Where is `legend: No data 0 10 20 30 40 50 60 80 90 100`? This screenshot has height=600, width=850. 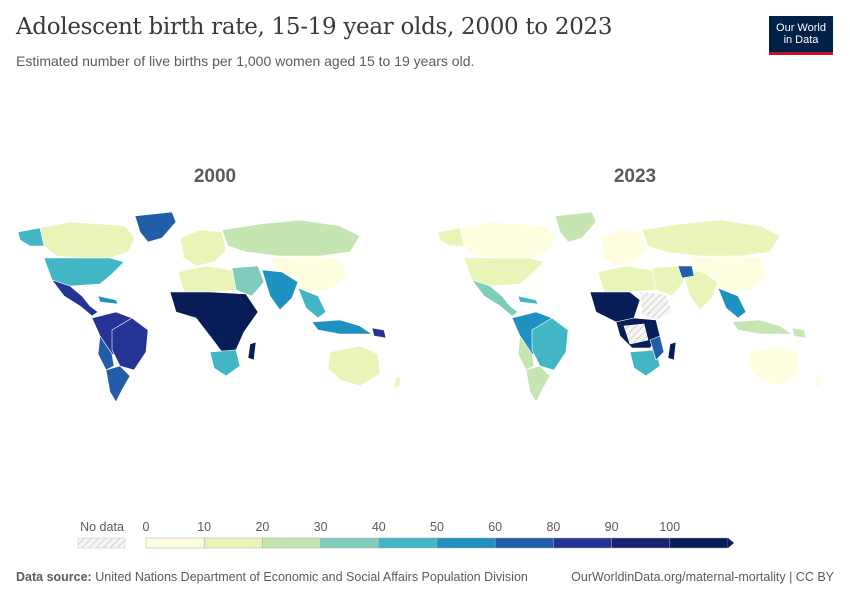 legend: No data 0 10 20 30 40 50 60 80 90 100 is located at coordinates (405, 534).